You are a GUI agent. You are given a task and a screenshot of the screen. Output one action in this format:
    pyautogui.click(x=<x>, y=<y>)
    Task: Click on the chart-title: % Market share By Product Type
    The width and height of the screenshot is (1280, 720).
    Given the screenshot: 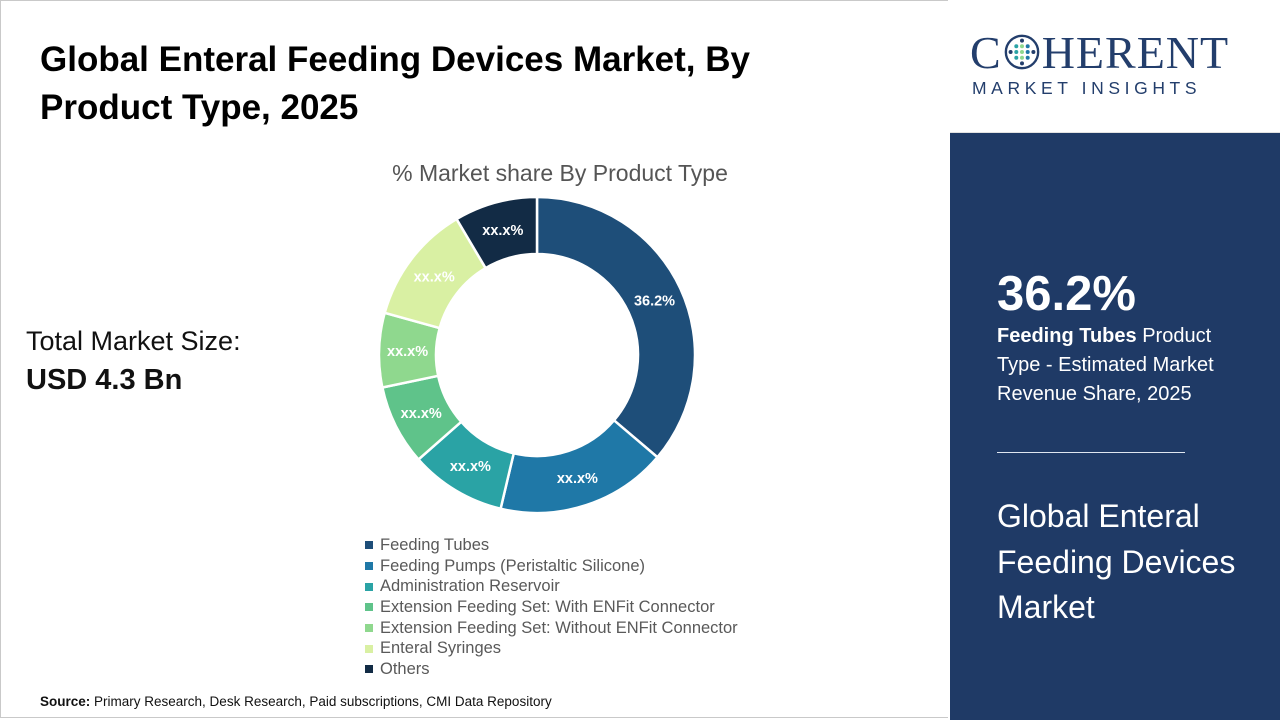 What is the action you would take?
    pyautogui.click(x=560, y=173)
    